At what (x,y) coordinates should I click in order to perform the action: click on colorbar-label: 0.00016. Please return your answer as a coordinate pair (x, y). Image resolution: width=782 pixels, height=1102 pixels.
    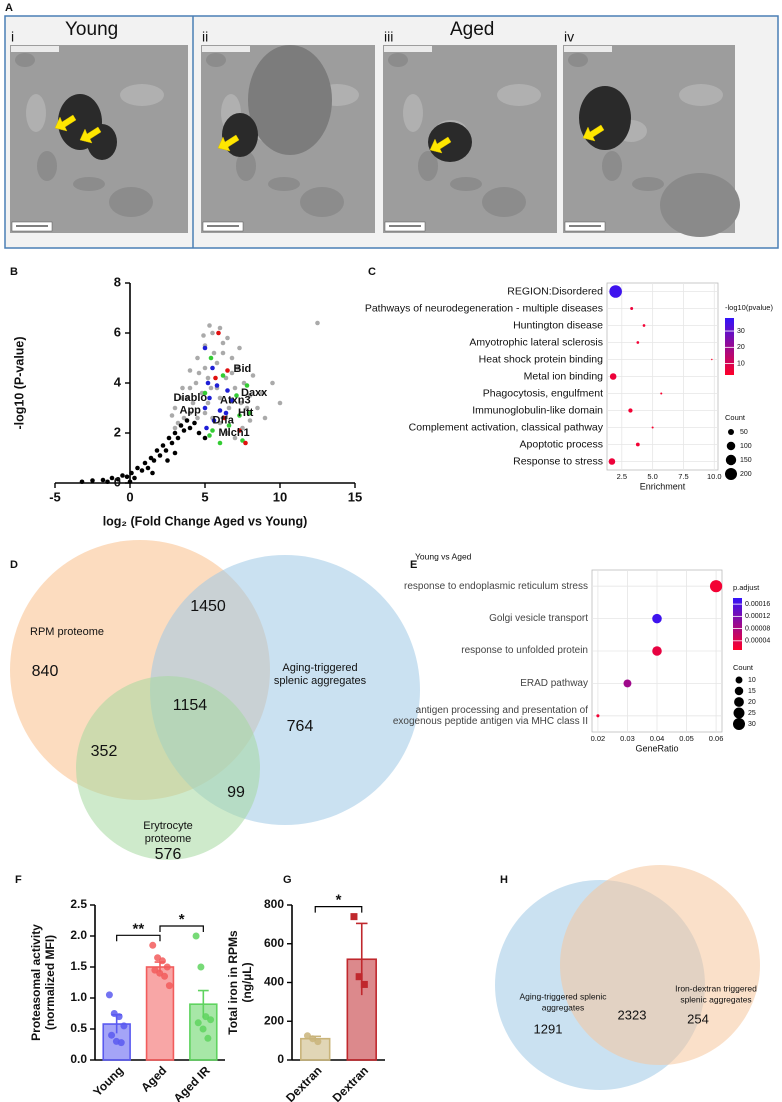
    Looking at the image, I should click on (757, 604).